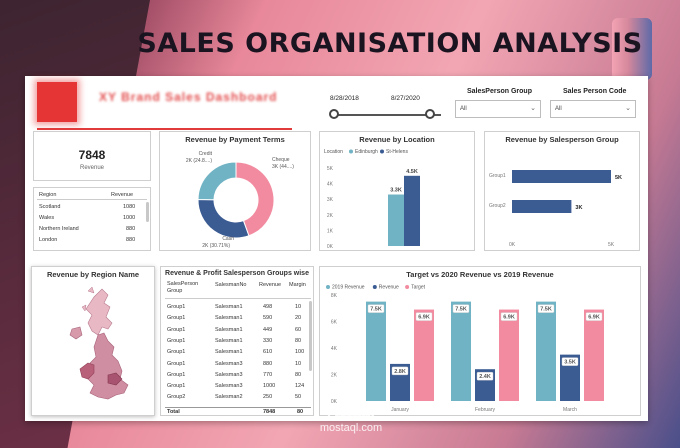 This screenshot has width=680, height=448. What do you see at coordinates (231, 285) in the screenshot?
I see `header-salesman: SalesmanNo` at bounding box center [231, 285].